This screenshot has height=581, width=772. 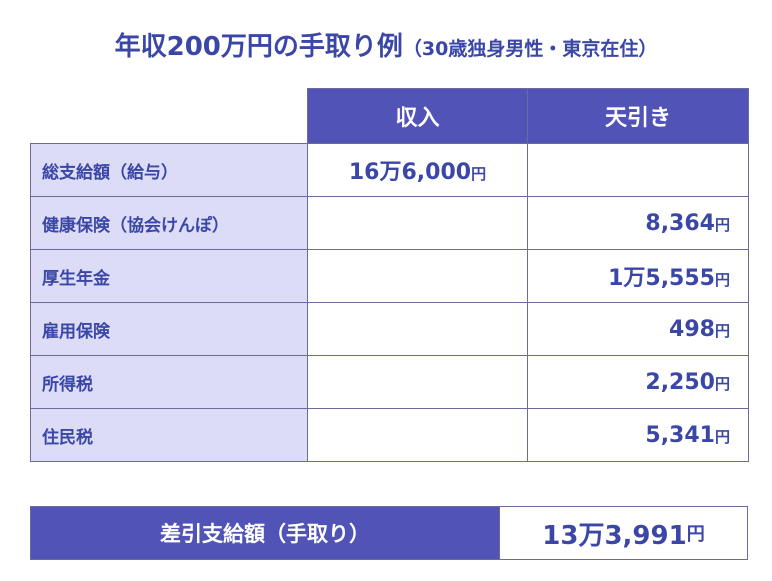 I want to click on row-label: 総支給額（給与）, so click(x=169, y=170).